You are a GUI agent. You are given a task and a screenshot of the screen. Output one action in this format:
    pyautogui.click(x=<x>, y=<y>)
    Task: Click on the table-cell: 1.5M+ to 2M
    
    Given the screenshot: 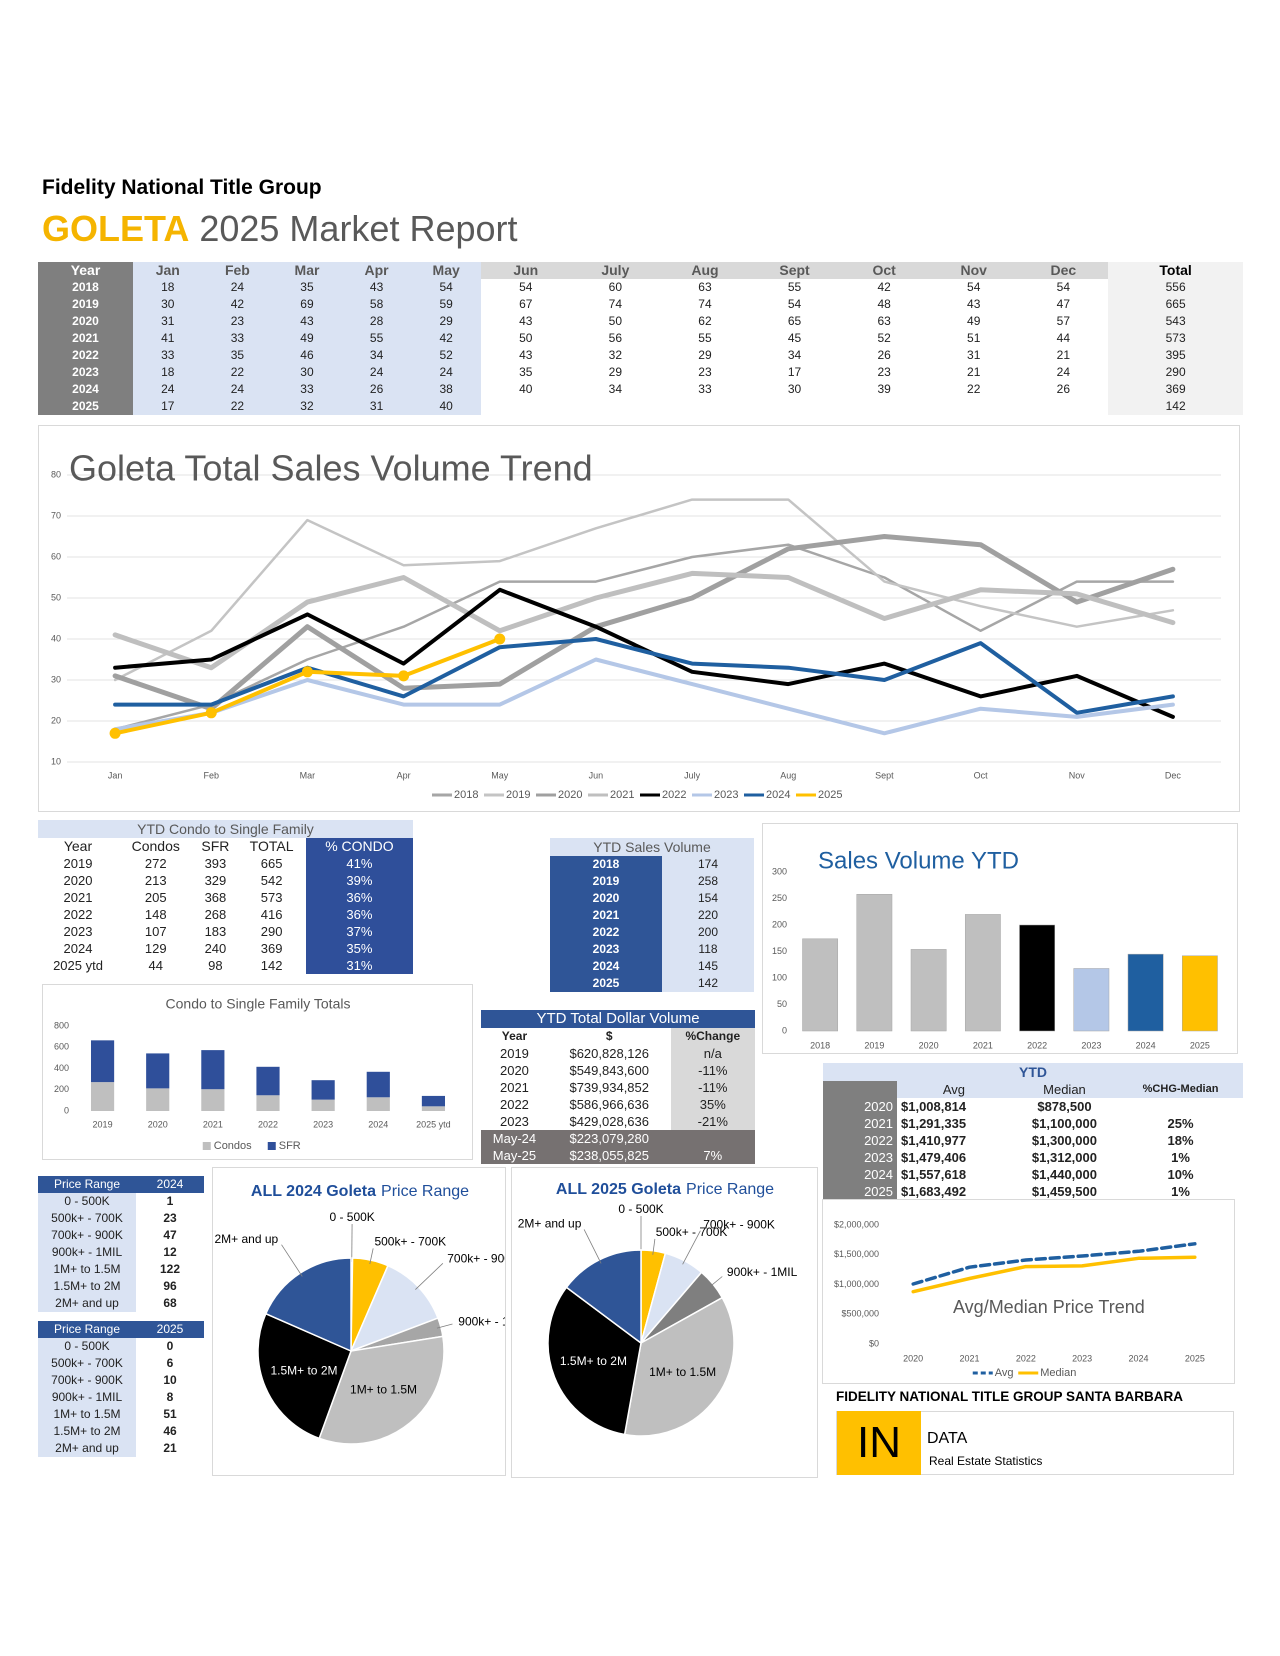 What is the action you would take?
    pyautogui.click(x=87, y=1431)
    